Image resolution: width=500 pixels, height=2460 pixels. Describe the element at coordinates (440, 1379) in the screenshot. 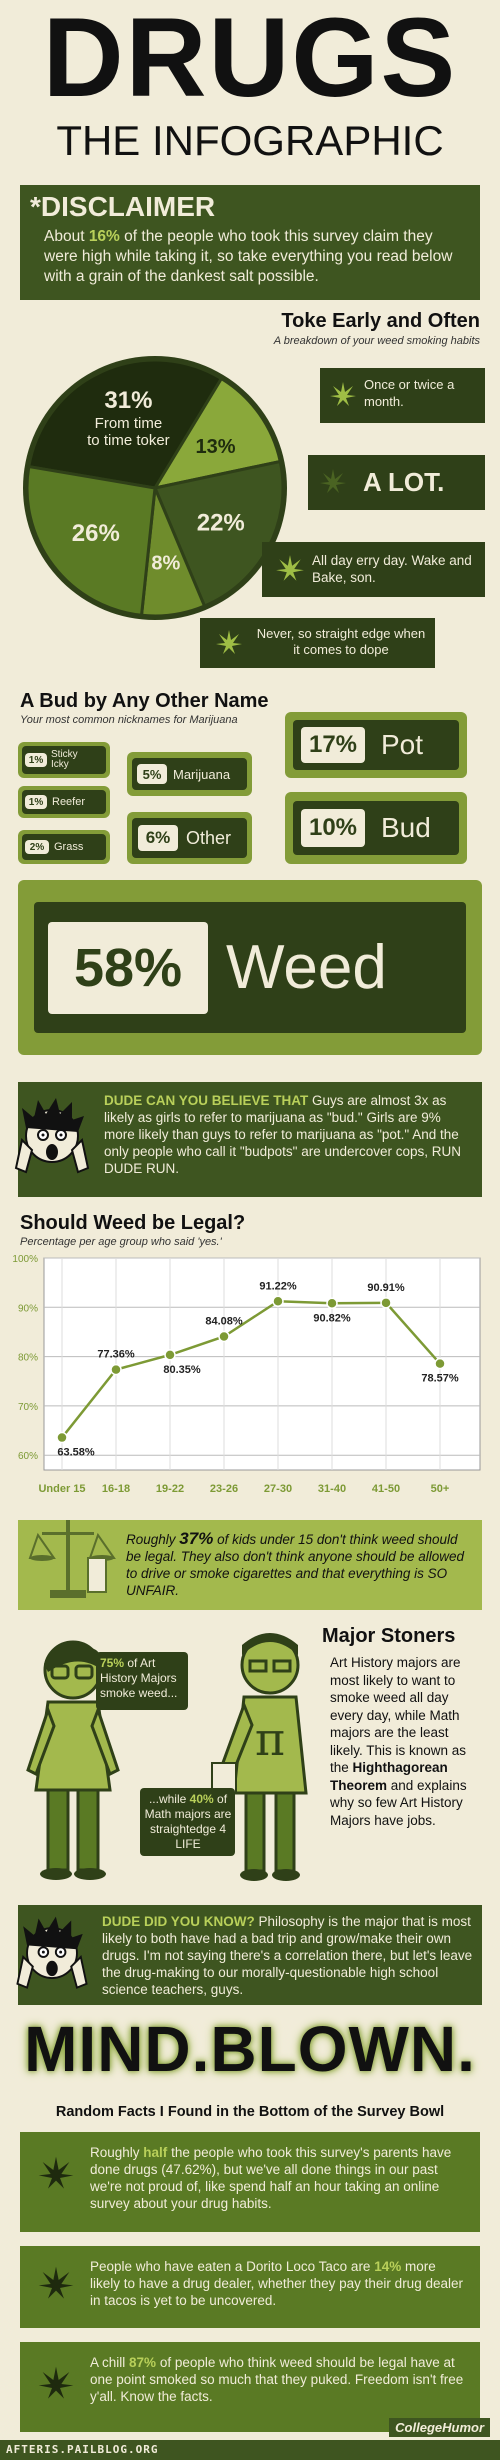

I see `data-label: 78.57%` at that location.